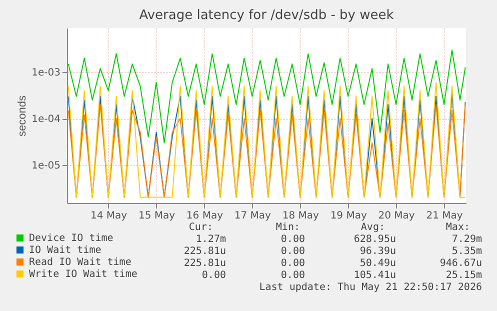 This screenshot has width=497, height=311. What do you see at coordinates (266, 15) in the screenshot?
I see `chart-title: Average latency for /dev/sdb - by week` at bounding box center [266, 15].